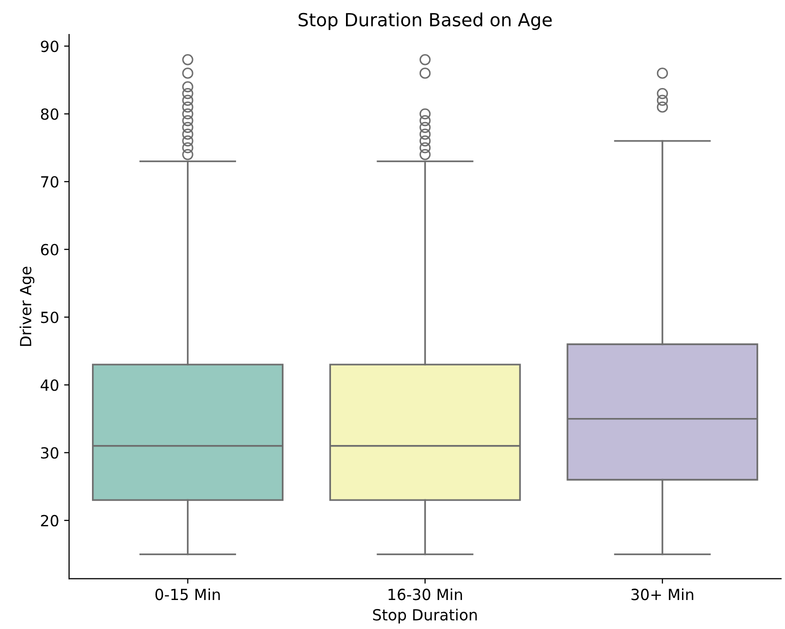 Image resolution: width=785 pixels, height=629 pixels. I want to click on y-tick-label: 90, so click(49, 46).